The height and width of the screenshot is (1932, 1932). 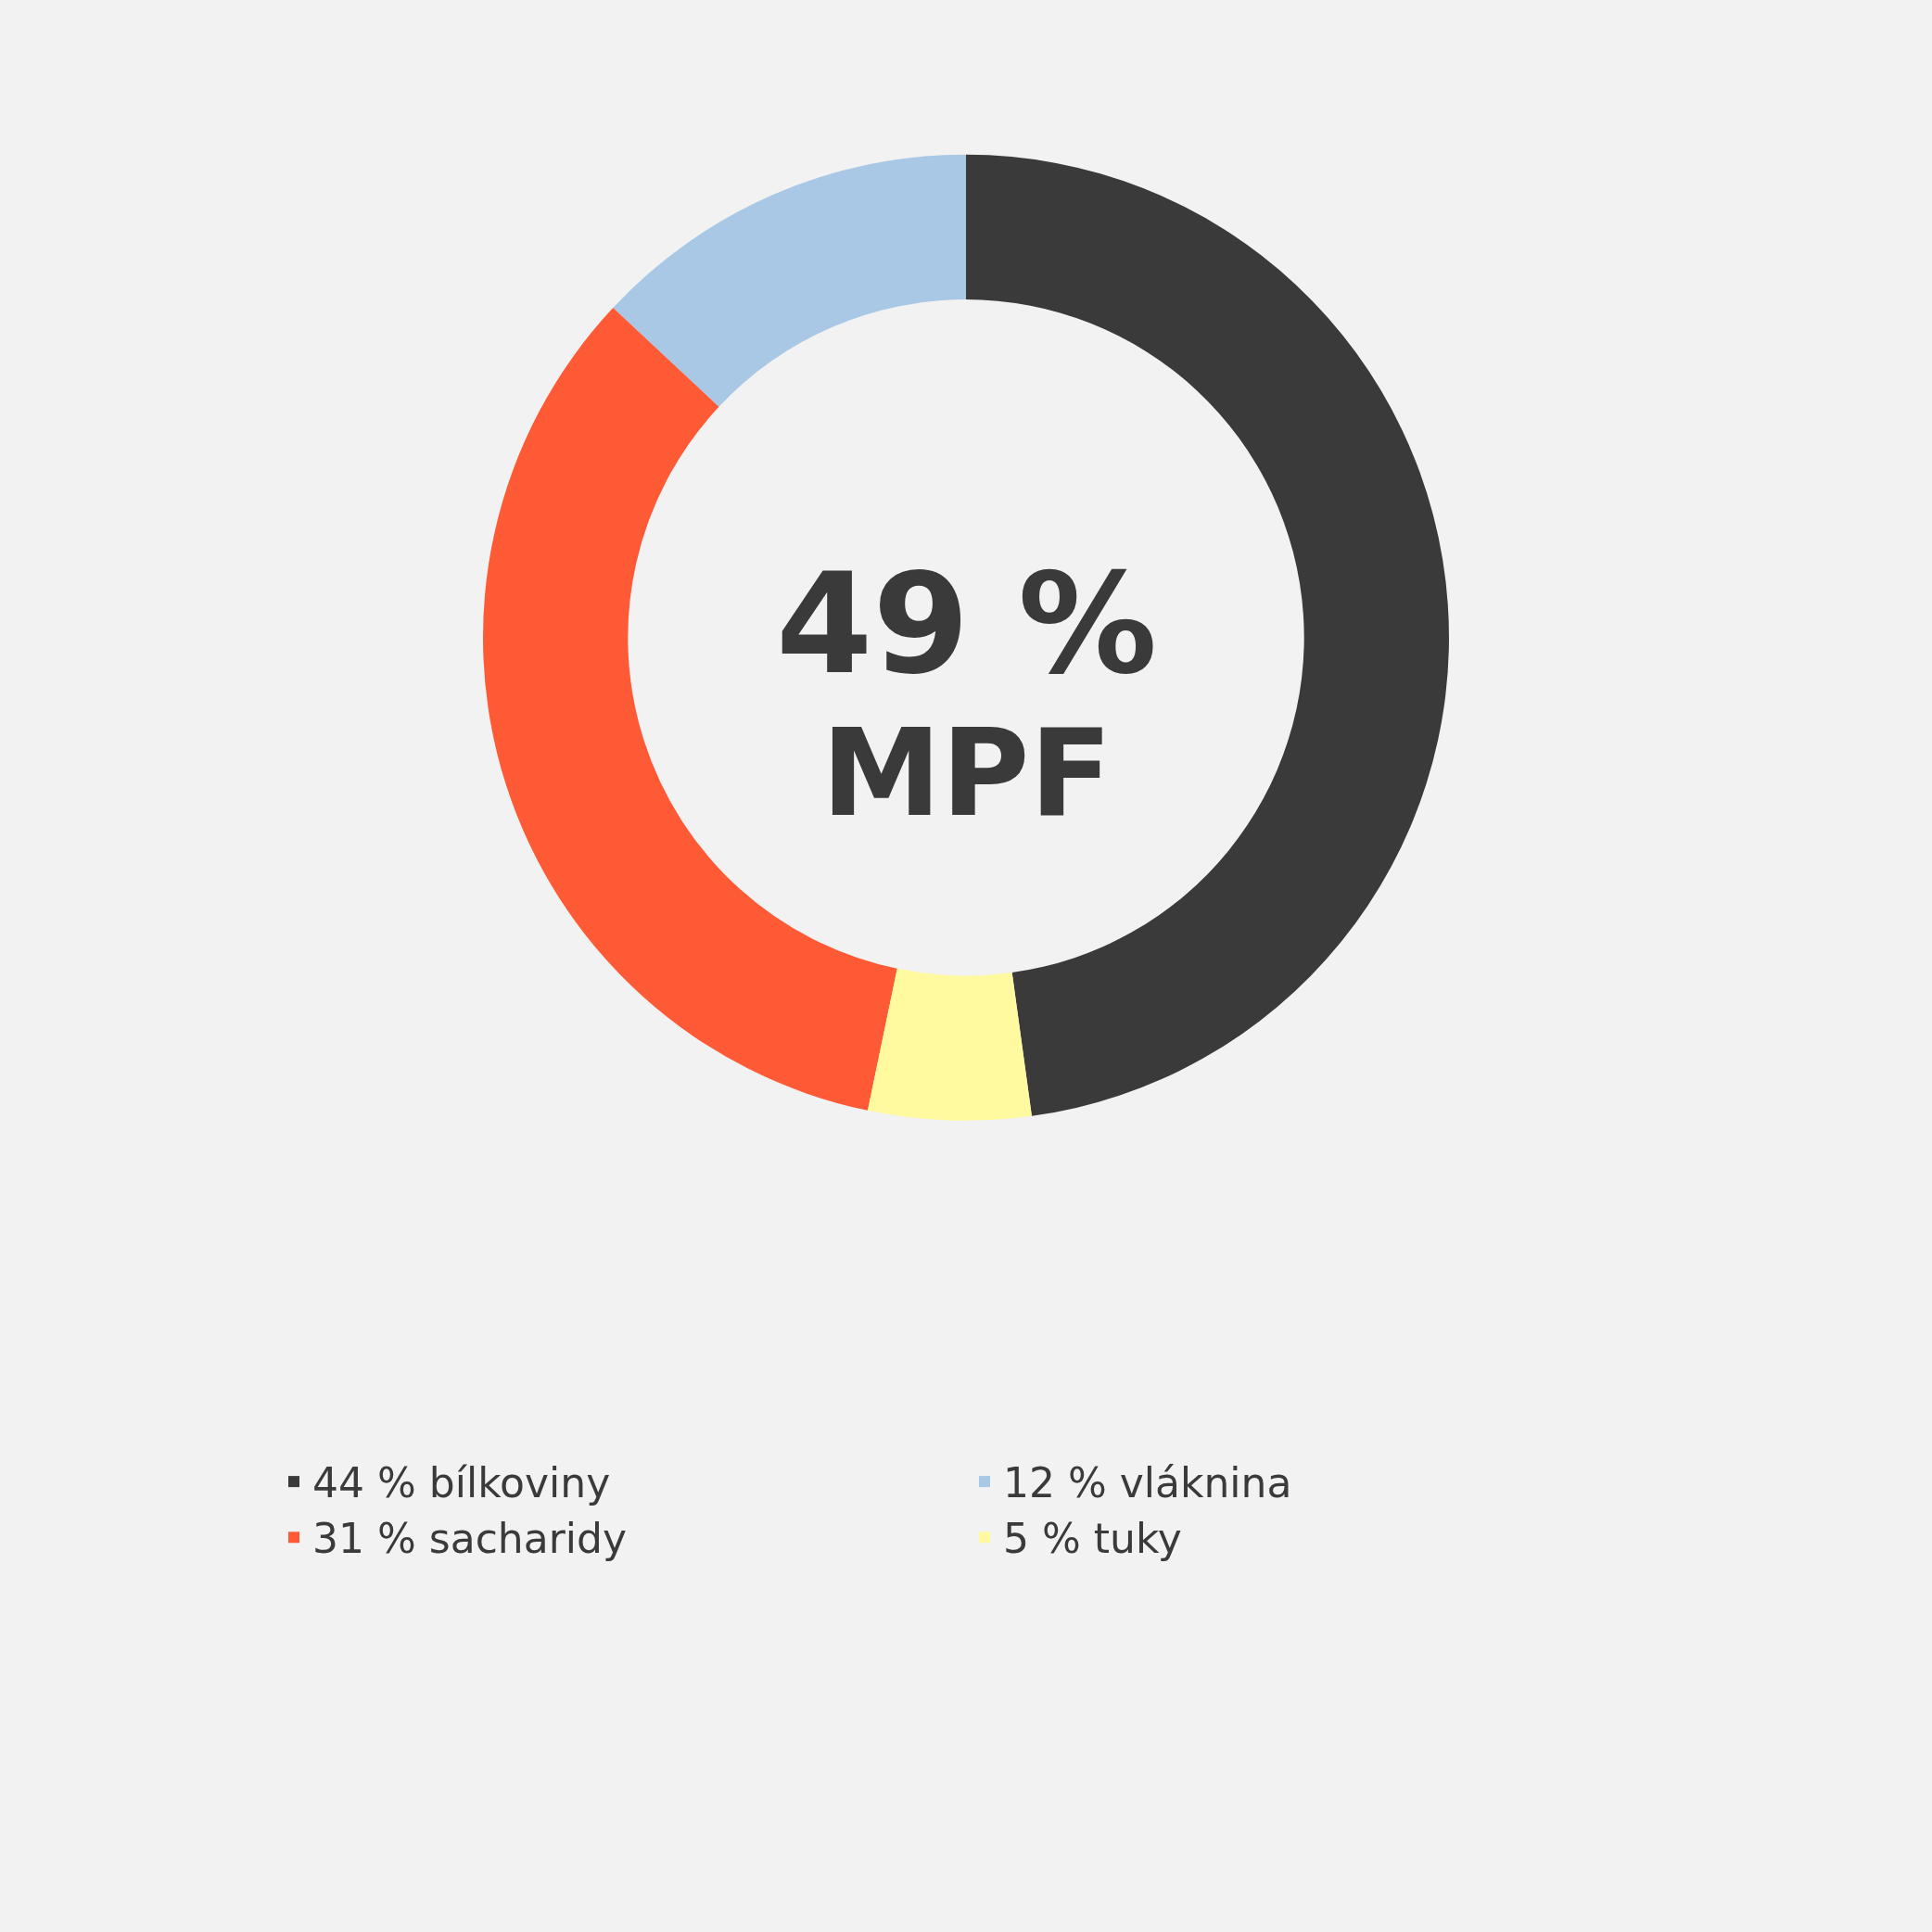 What do you see at coordinates (1092, 1539) in the screenshot?
I see `legend-label: 5 % tuky` at bounding box center [1092, 1539].